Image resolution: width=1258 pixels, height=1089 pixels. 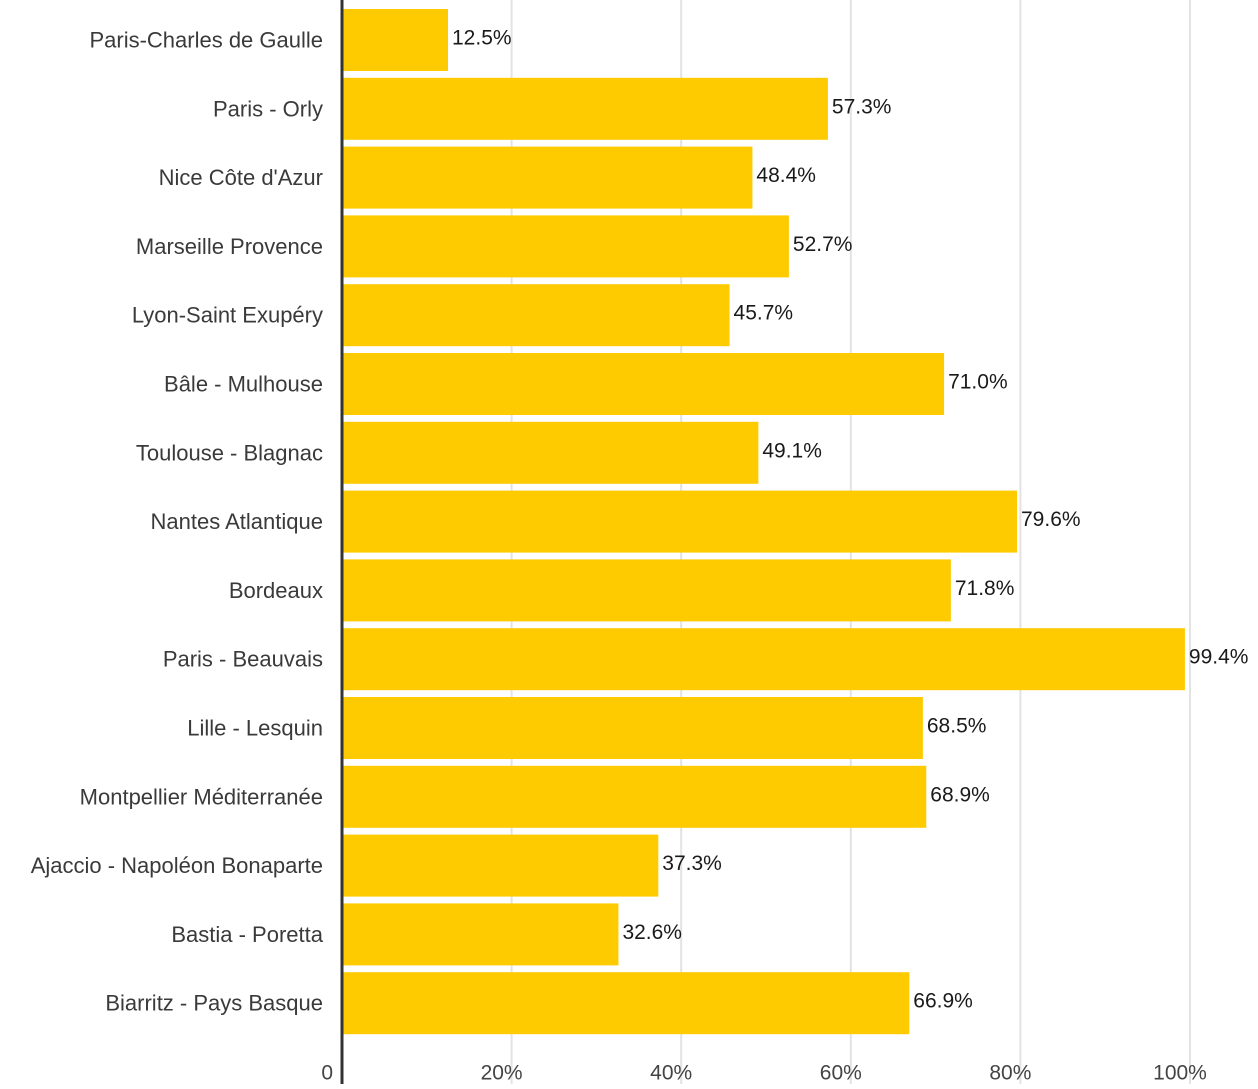 I want to click on category-label: Paris-Charles de Gaulle, so click(x=206, y=40).